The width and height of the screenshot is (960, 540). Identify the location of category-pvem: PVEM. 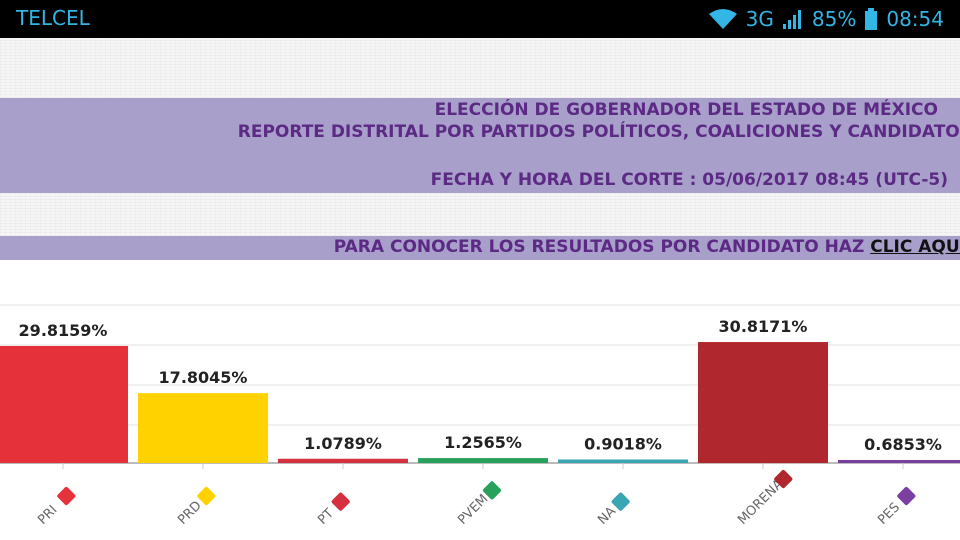
(478, 504).